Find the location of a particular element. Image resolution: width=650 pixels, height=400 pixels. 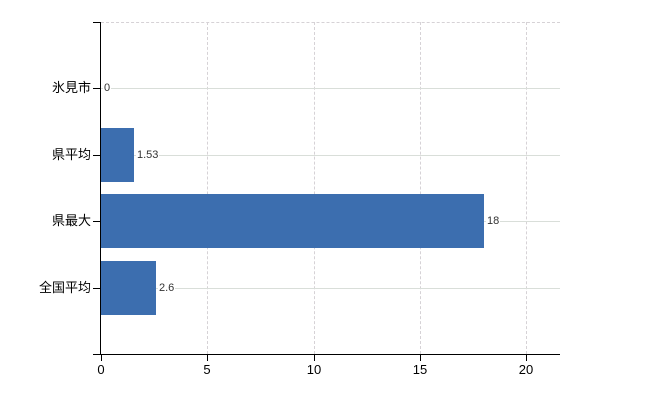

value-label: 18 is located at coordinates (493, 221).